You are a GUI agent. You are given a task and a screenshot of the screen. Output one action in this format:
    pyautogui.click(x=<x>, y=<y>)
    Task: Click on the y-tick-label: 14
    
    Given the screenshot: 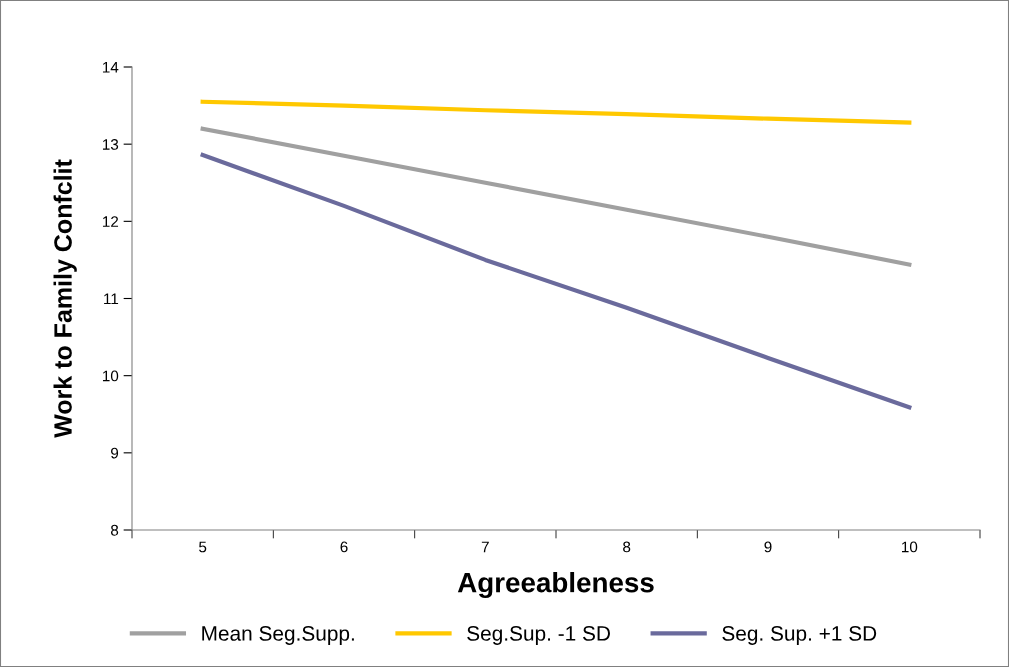 What is the action you would take?
    pyautogui.click(x=110, y=67)
    